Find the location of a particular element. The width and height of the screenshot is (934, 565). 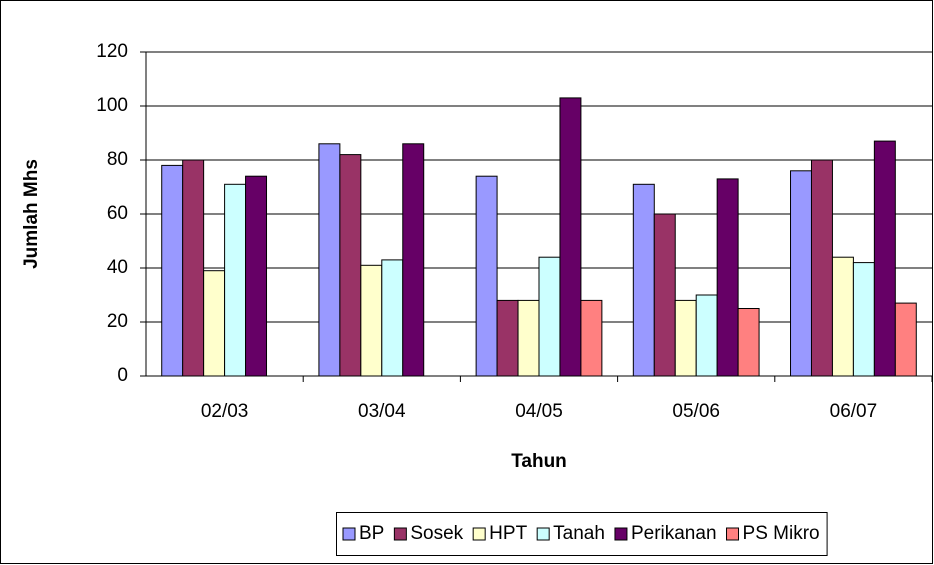

y-tick-label: 80 is located at coordinates (117, 159).